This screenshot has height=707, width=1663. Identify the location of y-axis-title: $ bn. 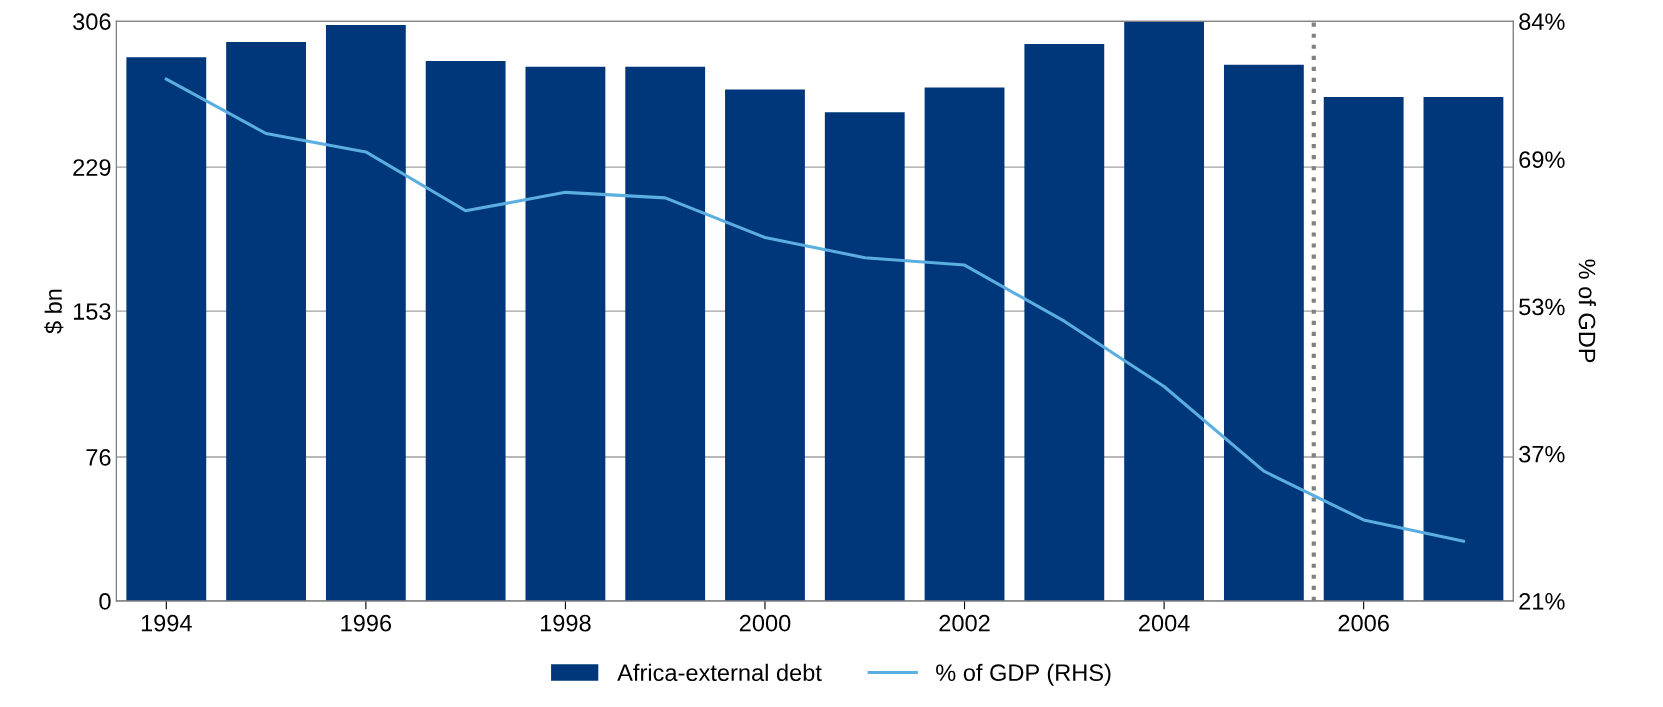
(54, 311).